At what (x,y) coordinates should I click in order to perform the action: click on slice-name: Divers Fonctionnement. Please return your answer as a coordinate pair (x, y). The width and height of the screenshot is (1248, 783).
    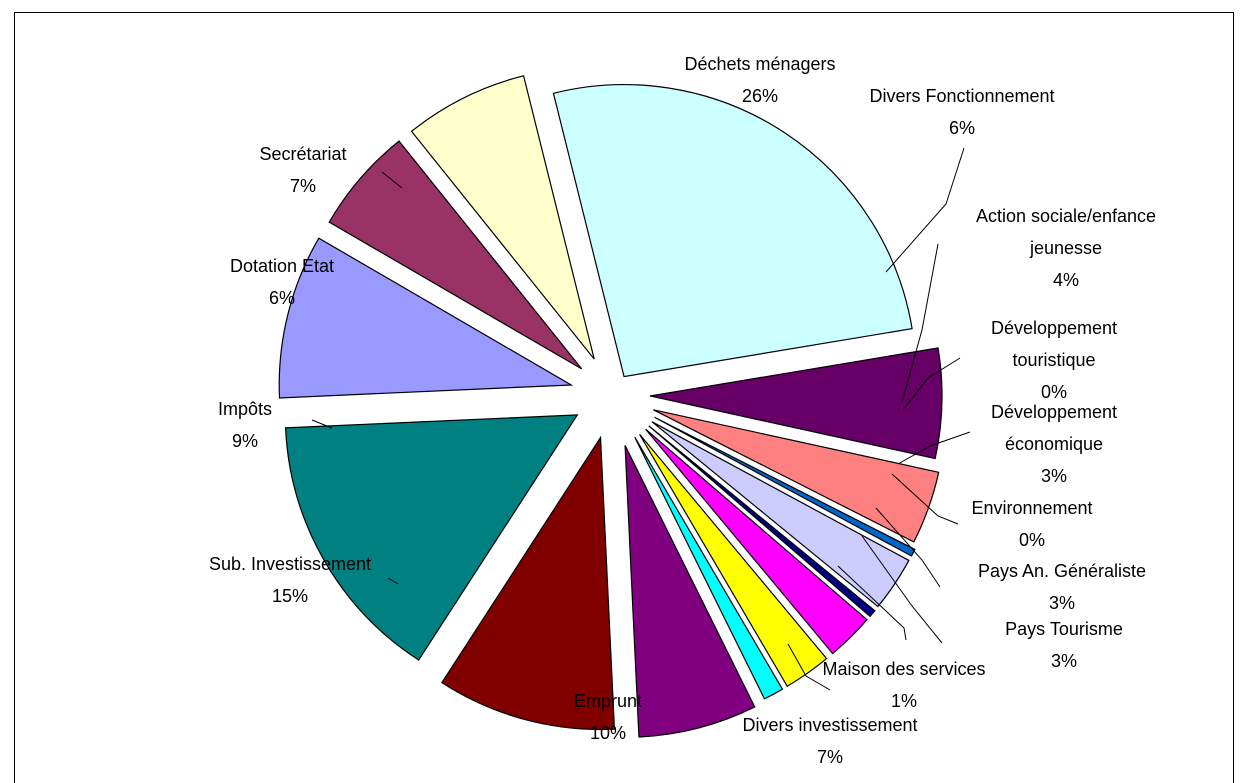
    Looking at the image, I should click on (961, 96).